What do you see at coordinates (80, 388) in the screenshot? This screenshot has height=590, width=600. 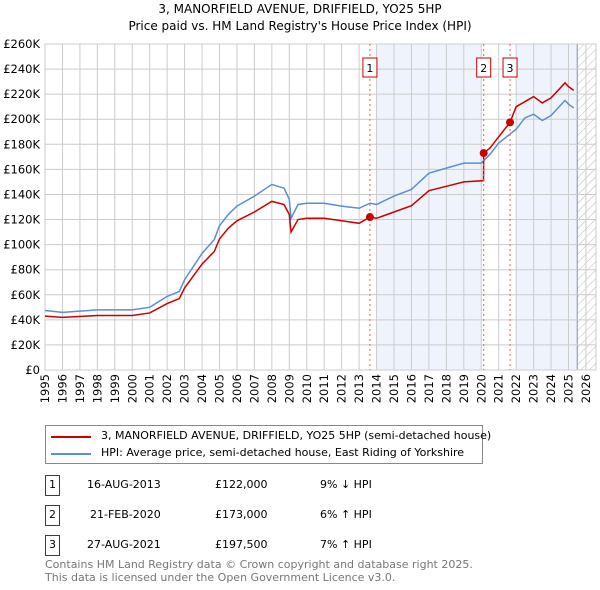 I see `x-tick-label: 1997` at bounding box center [80, 388].